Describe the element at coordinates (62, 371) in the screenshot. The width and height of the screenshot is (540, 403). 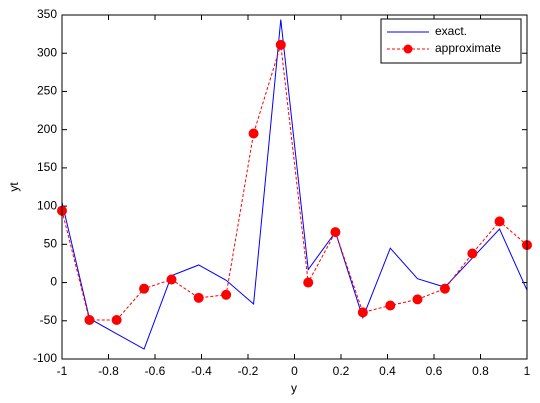
I see `x-tick-label: -1` at that location.